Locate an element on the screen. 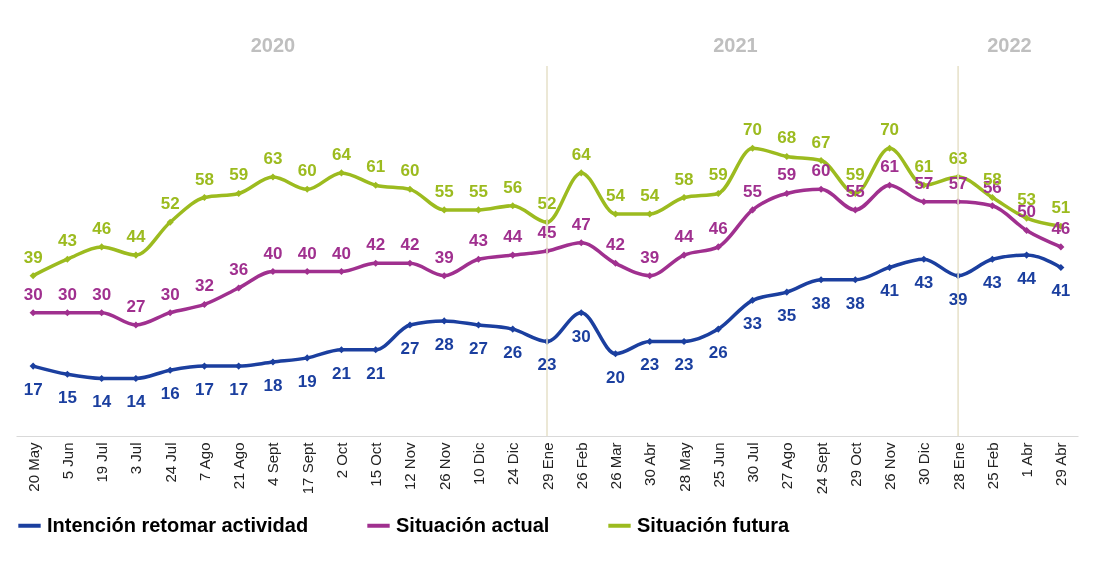 The width and height of the screenshot is (1094, 574). x-tick-label: 19 Jul is located at coordinates (102, 462).